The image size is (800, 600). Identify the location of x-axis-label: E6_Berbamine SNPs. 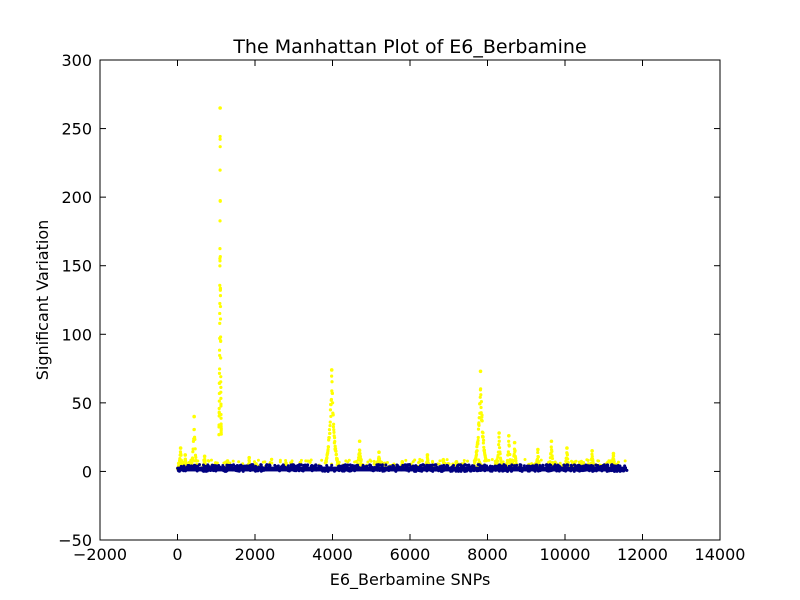
(410, 580).